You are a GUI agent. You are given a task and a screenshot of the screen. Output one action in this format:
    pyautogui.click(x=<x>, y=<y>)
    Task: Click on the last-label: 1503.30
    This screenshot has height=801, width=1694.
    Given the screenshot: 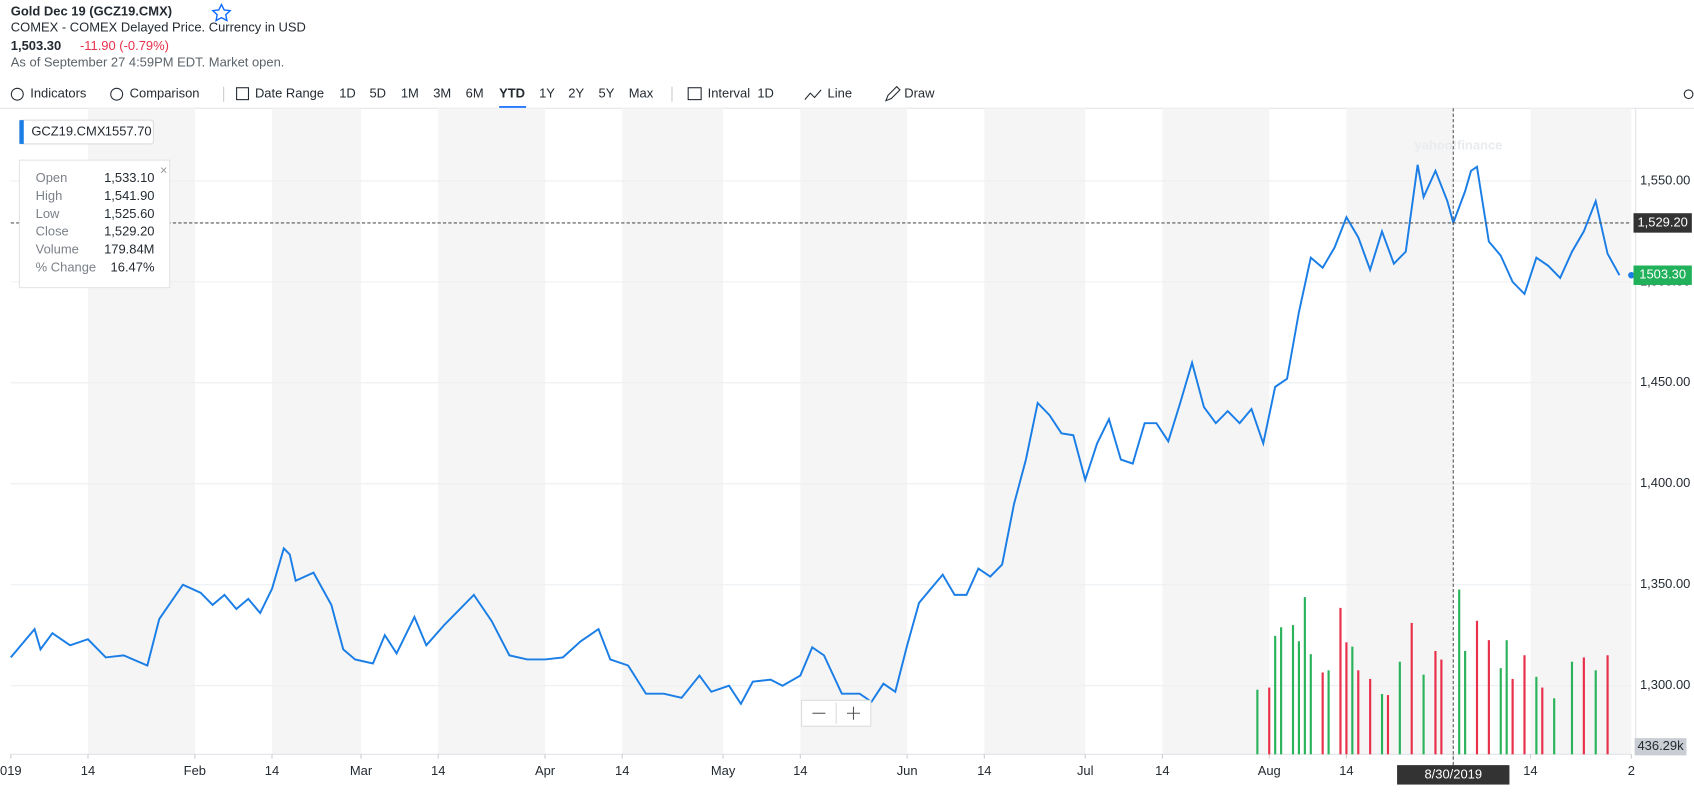 What is the action you would take?
    pyautogui.click(x=1662, y=274)
    